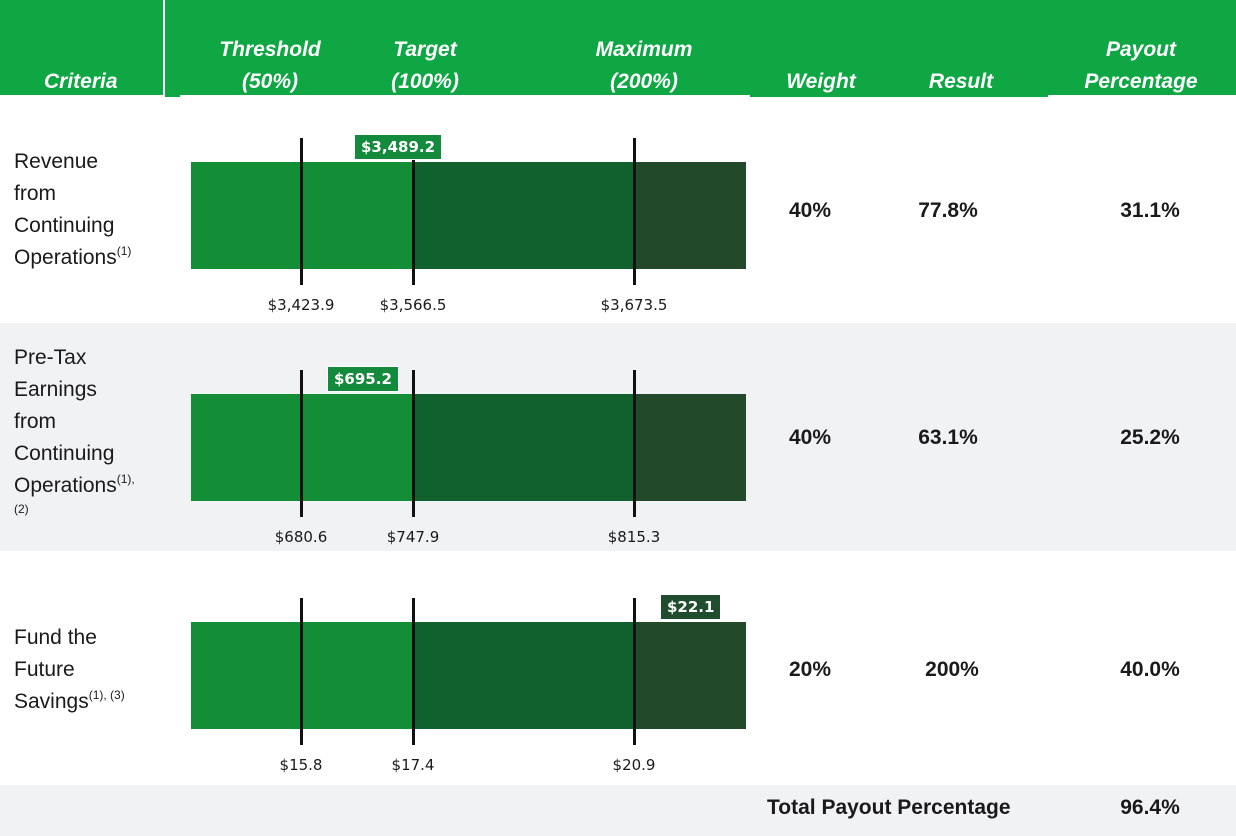  I want to click on header-maximum-line1: Maximum, so click(644, 49).